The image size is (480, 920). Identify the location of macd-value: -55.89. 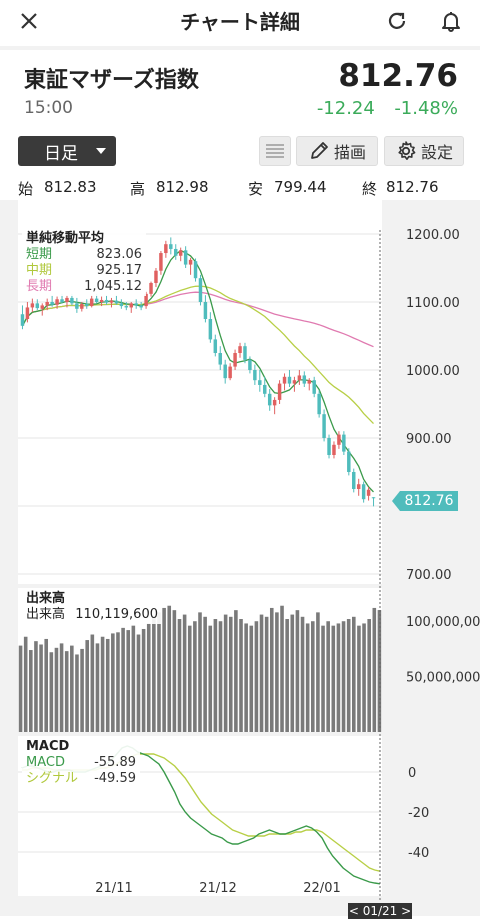
(115, 762).